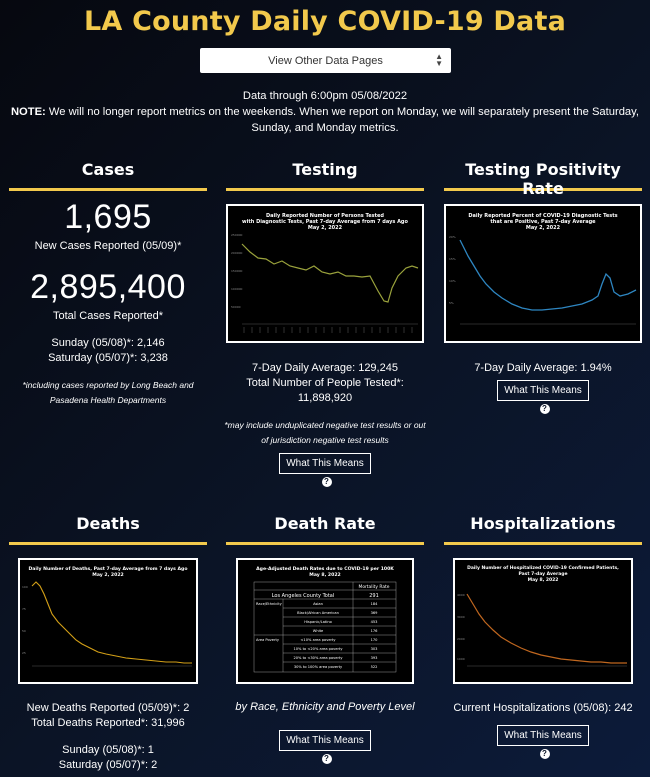 This screenshot has height=777, width=650. I want to click on positivity-button-label: What This Means, so click(543, 390).